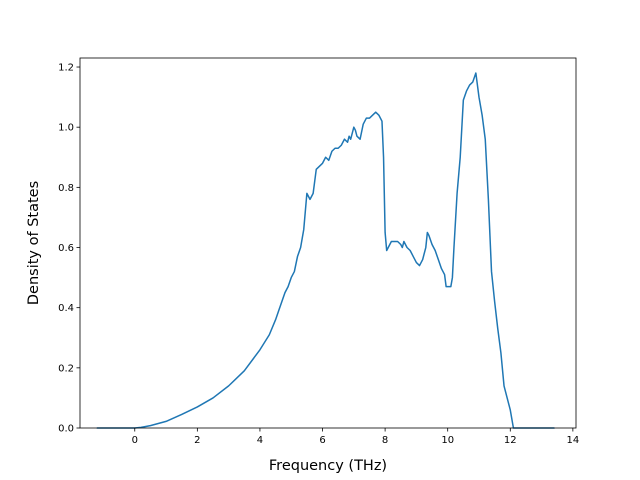 Image resolution: width=640 pixels, height=480 pixels. I want to click on y-tick-label: 0.8, so click(66, 188).